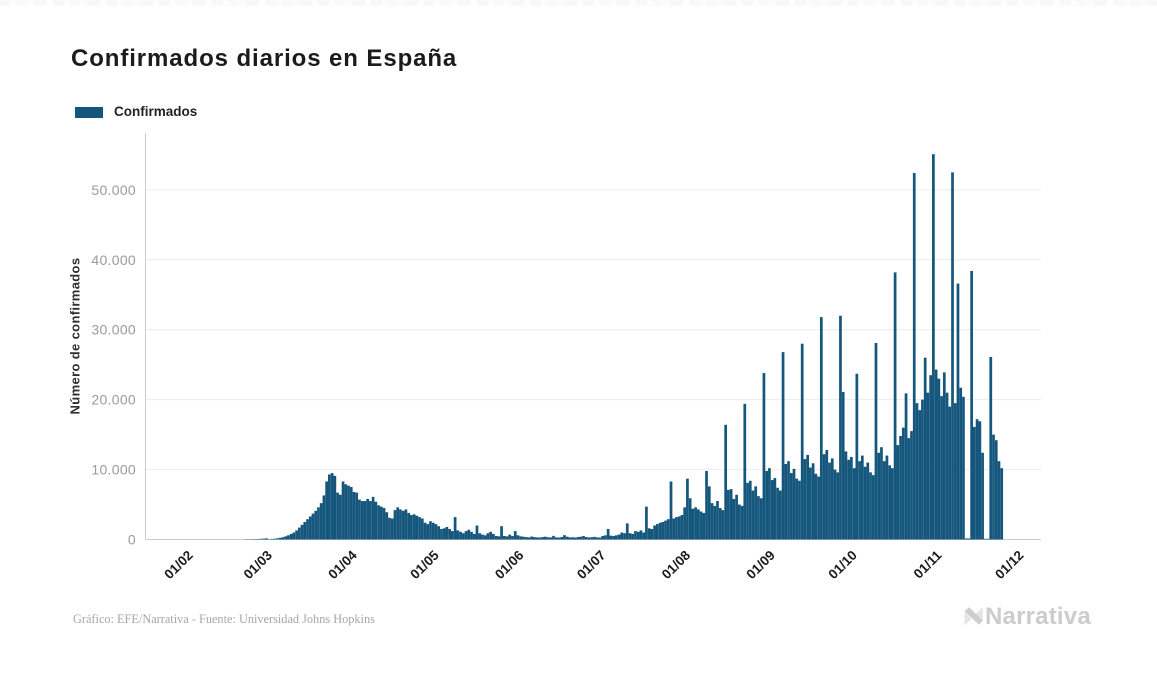 The image size is (1157, 674). What do you see at coordinates (113, 400) in the screenshot?
I see `svg-text: 20.000` at bounding box center [113, 400].